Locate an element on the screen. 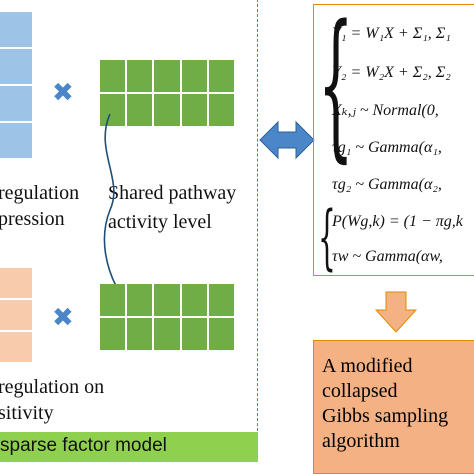 This screenshot has width=474, height=474. shared-pathway-line2: activity level is located at coordinates (160, 222).